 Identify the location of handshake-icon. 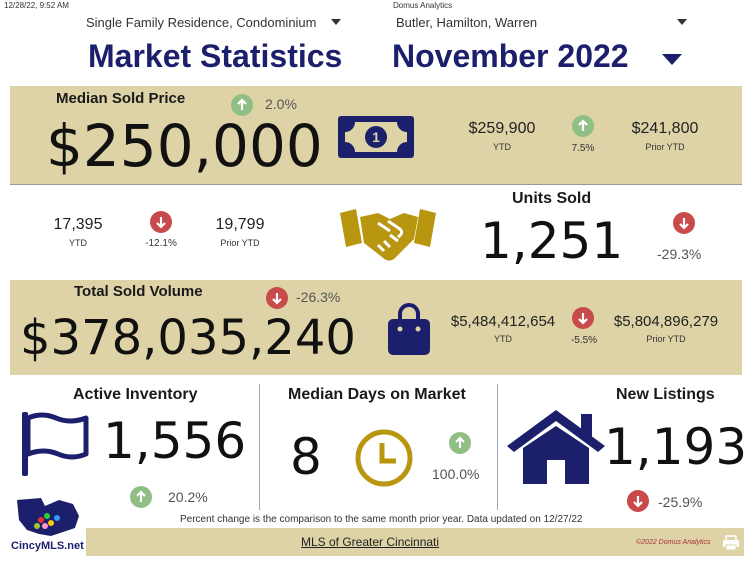
(388, 233).